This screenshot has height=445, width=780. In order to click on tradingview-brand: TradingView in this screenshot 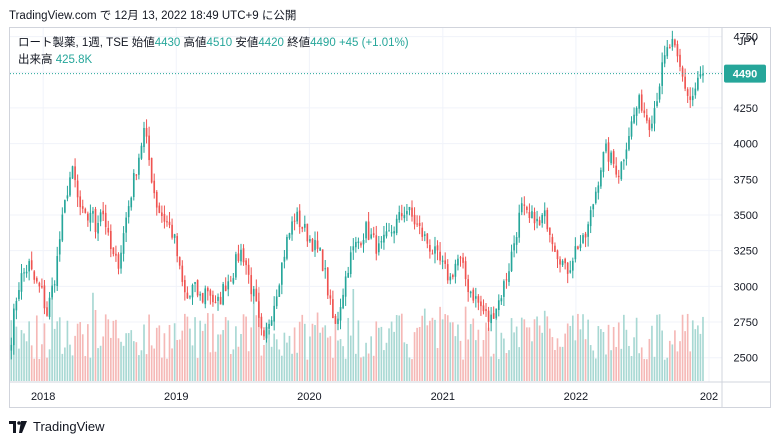, I will do `click(69, 426)`.